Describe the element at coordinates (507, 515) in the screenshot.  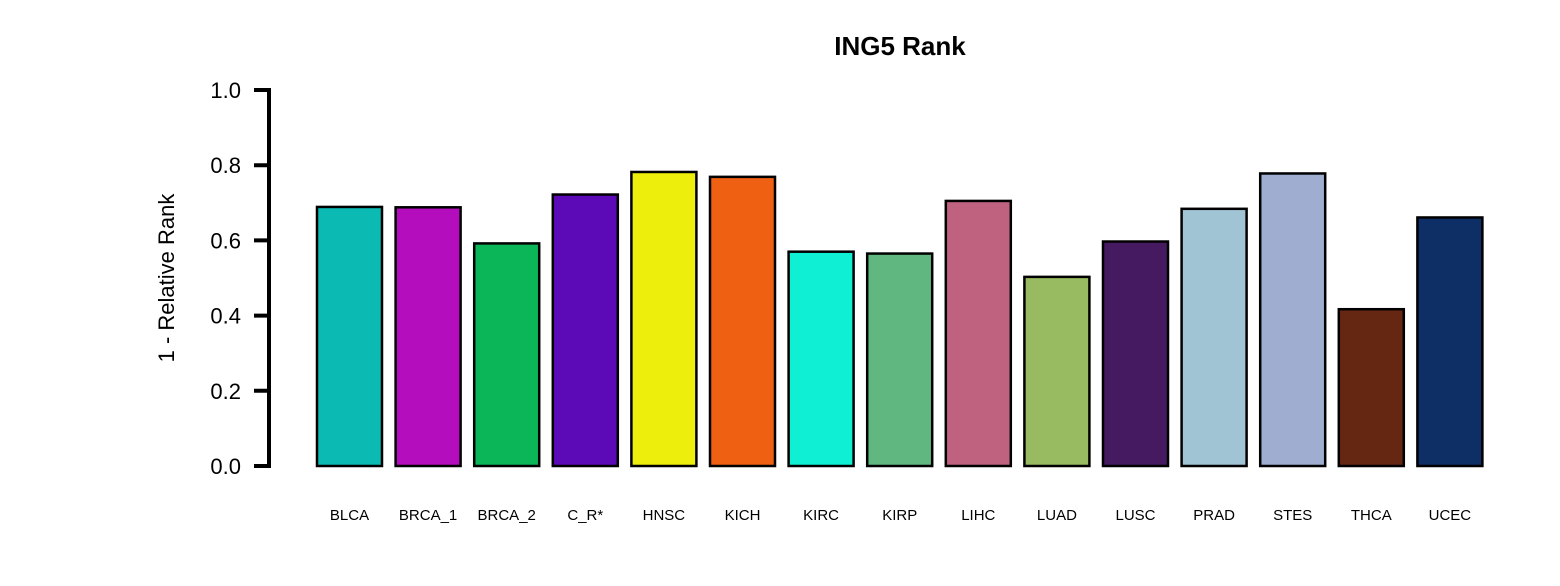
I see `x-tick-label: BRCA_2` at that location.